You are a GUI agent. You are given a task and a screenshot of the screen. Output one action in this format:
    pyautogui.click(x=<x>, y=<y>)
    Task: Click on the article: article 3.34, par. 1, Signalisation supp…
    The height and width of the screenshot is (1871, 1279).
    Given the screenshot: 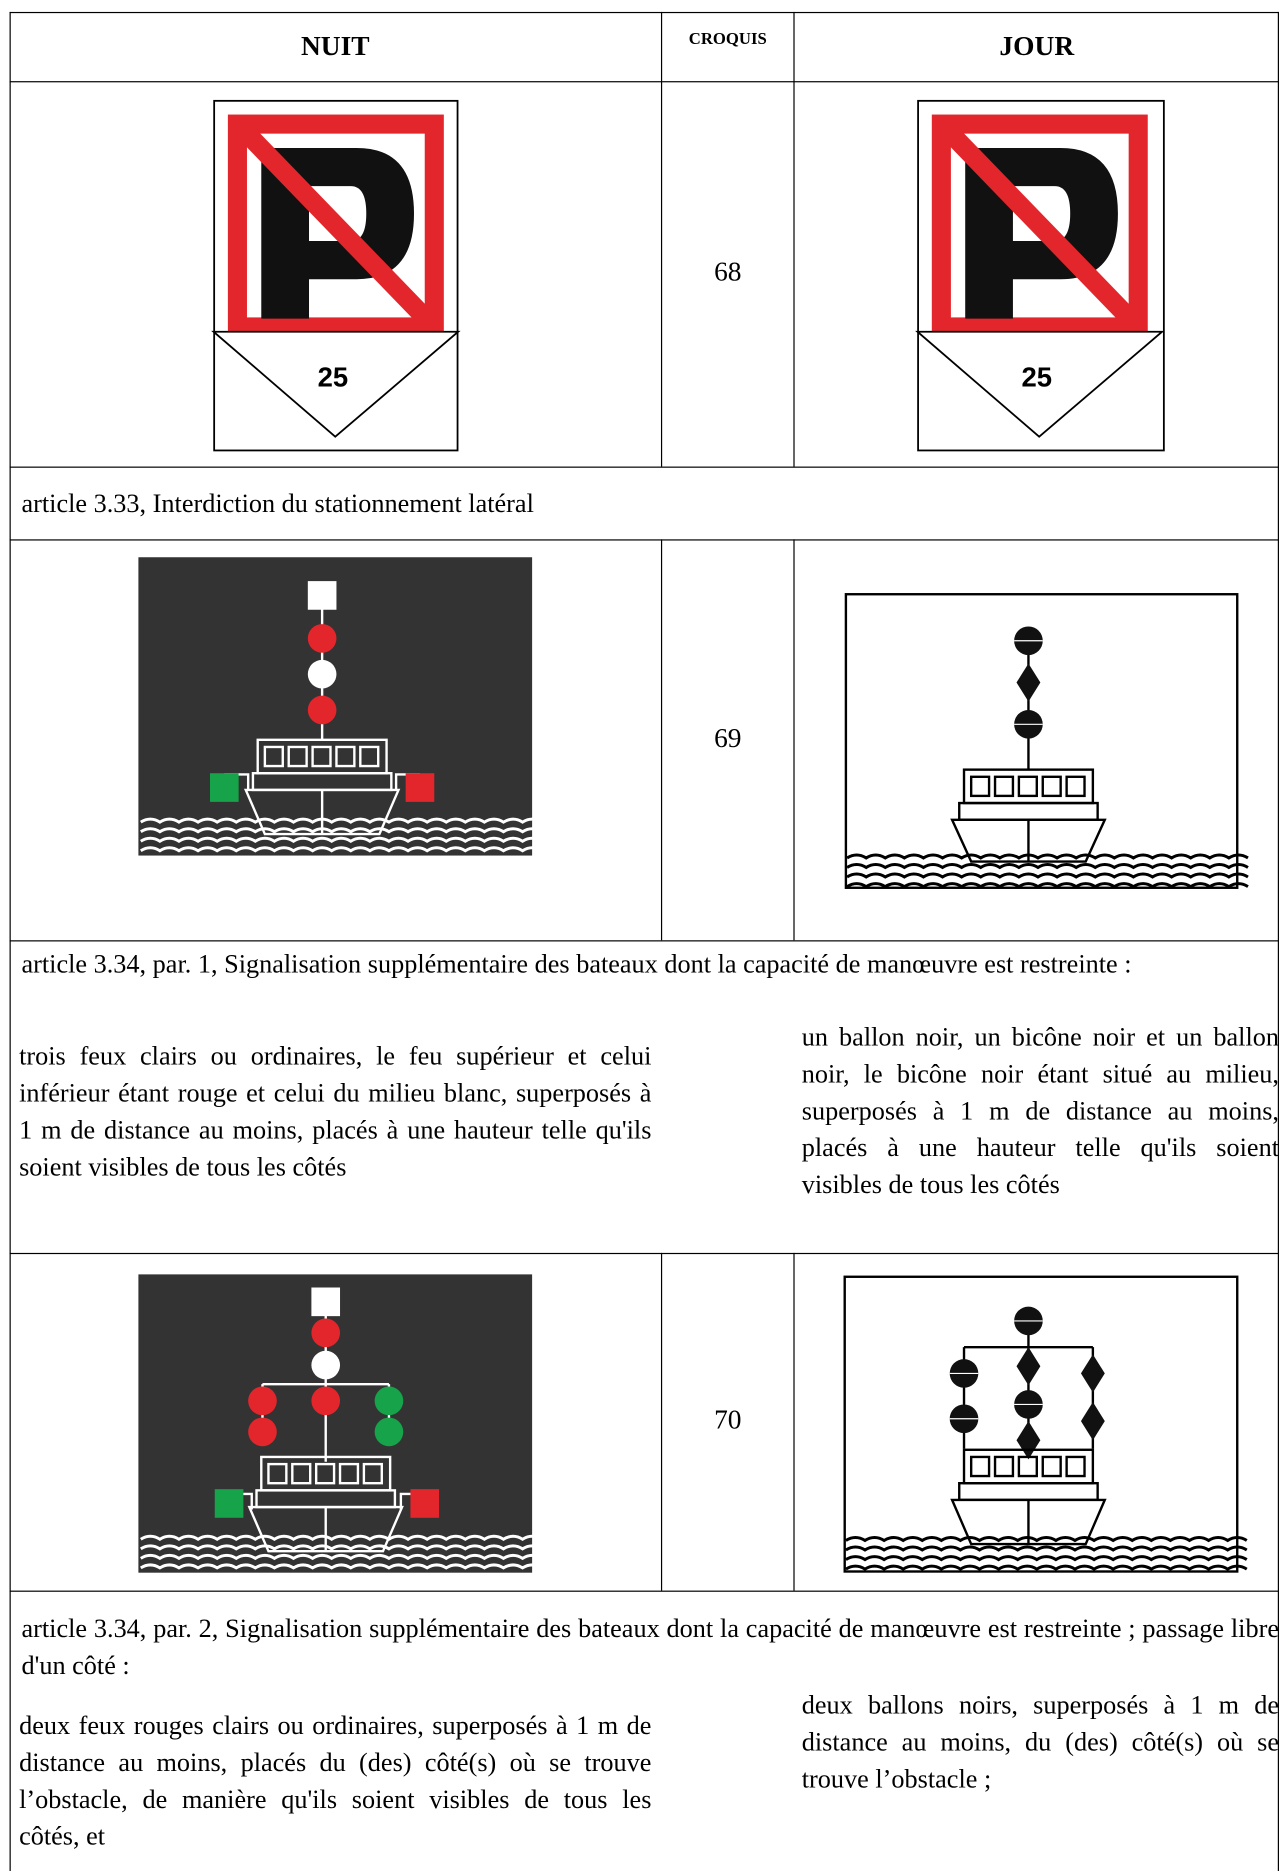 What is the action you would take?
    pyautogui.click(x=576, y=963)
    